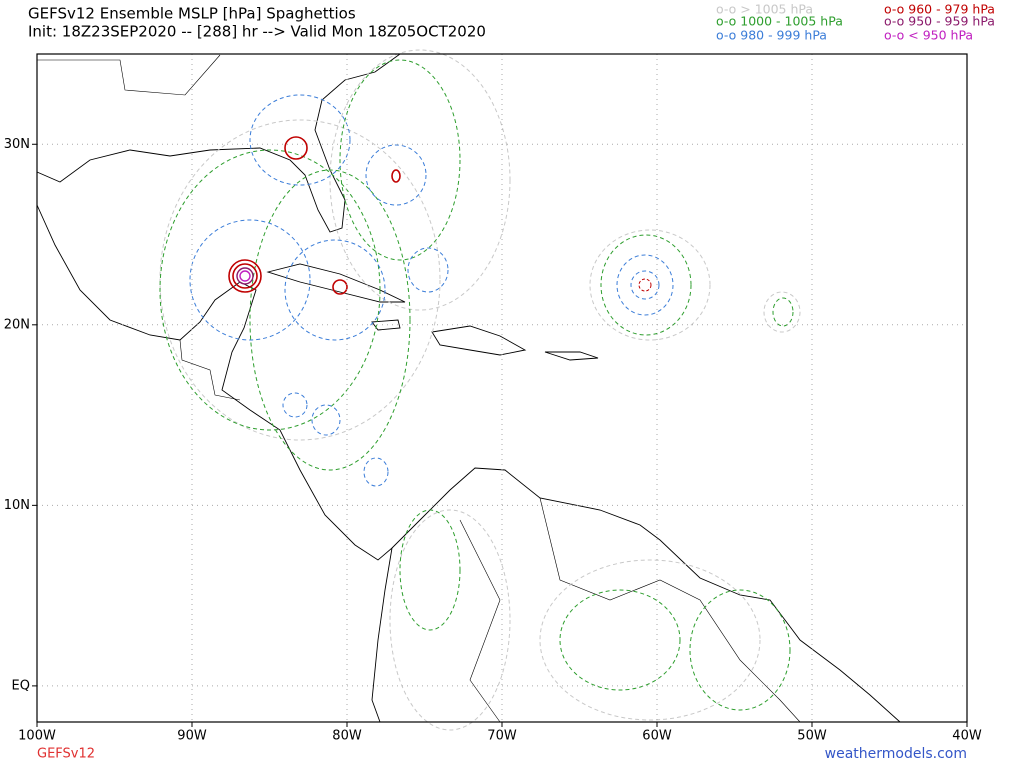  I want to click on x-tick-label: 90W, so click(192, 736).